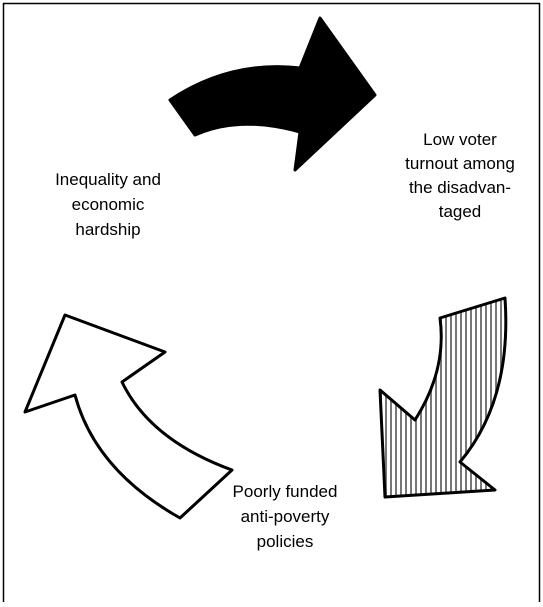 The height and width of the screenshot is (607, 543). I want to click on arrow-white, so click(128, 416).